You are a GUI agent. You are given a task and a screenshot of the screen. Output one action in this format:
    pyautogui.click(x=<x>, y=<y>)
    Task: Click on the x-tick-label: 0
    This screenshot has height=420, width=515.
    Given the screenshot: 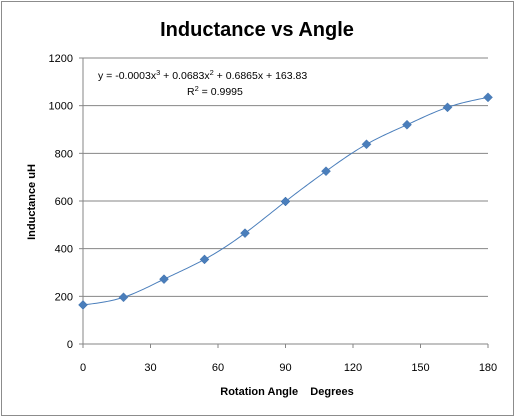 What is the action you would take?
    pyautogui.click(x=83, y=368)
    